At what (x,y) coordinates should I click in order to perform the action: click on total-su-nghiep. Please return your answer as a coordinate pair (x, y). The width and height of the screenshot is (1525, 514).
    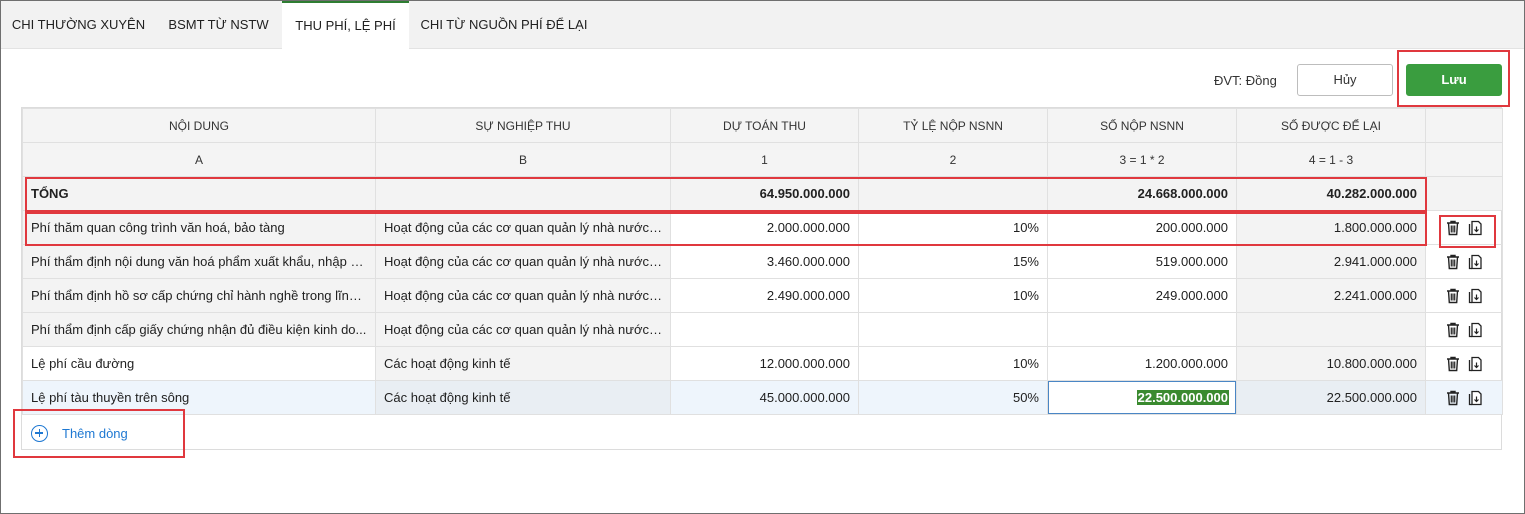
    Looking at the image, I should click on (523, 193).